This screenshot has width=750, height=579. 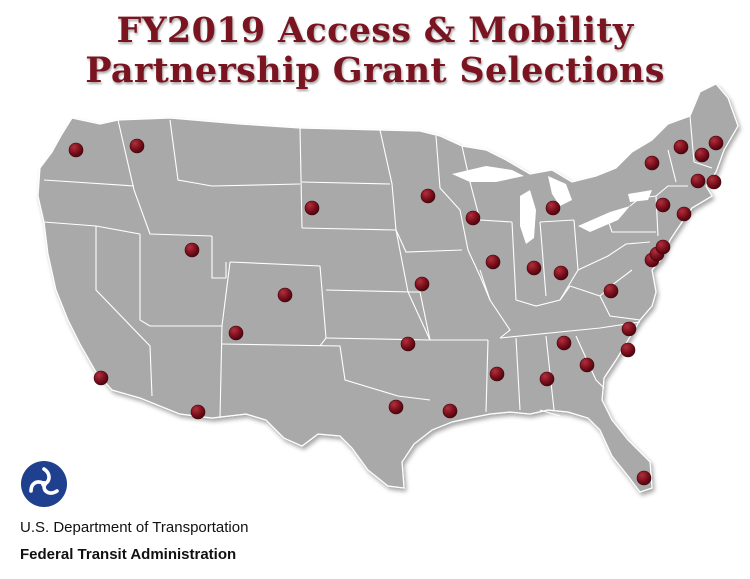 What do you see at coordinates (375, 30) in the screenshot?
I see `map-title-line-1: FY2019 Access & Mobility` at bounding box center [375, 30].